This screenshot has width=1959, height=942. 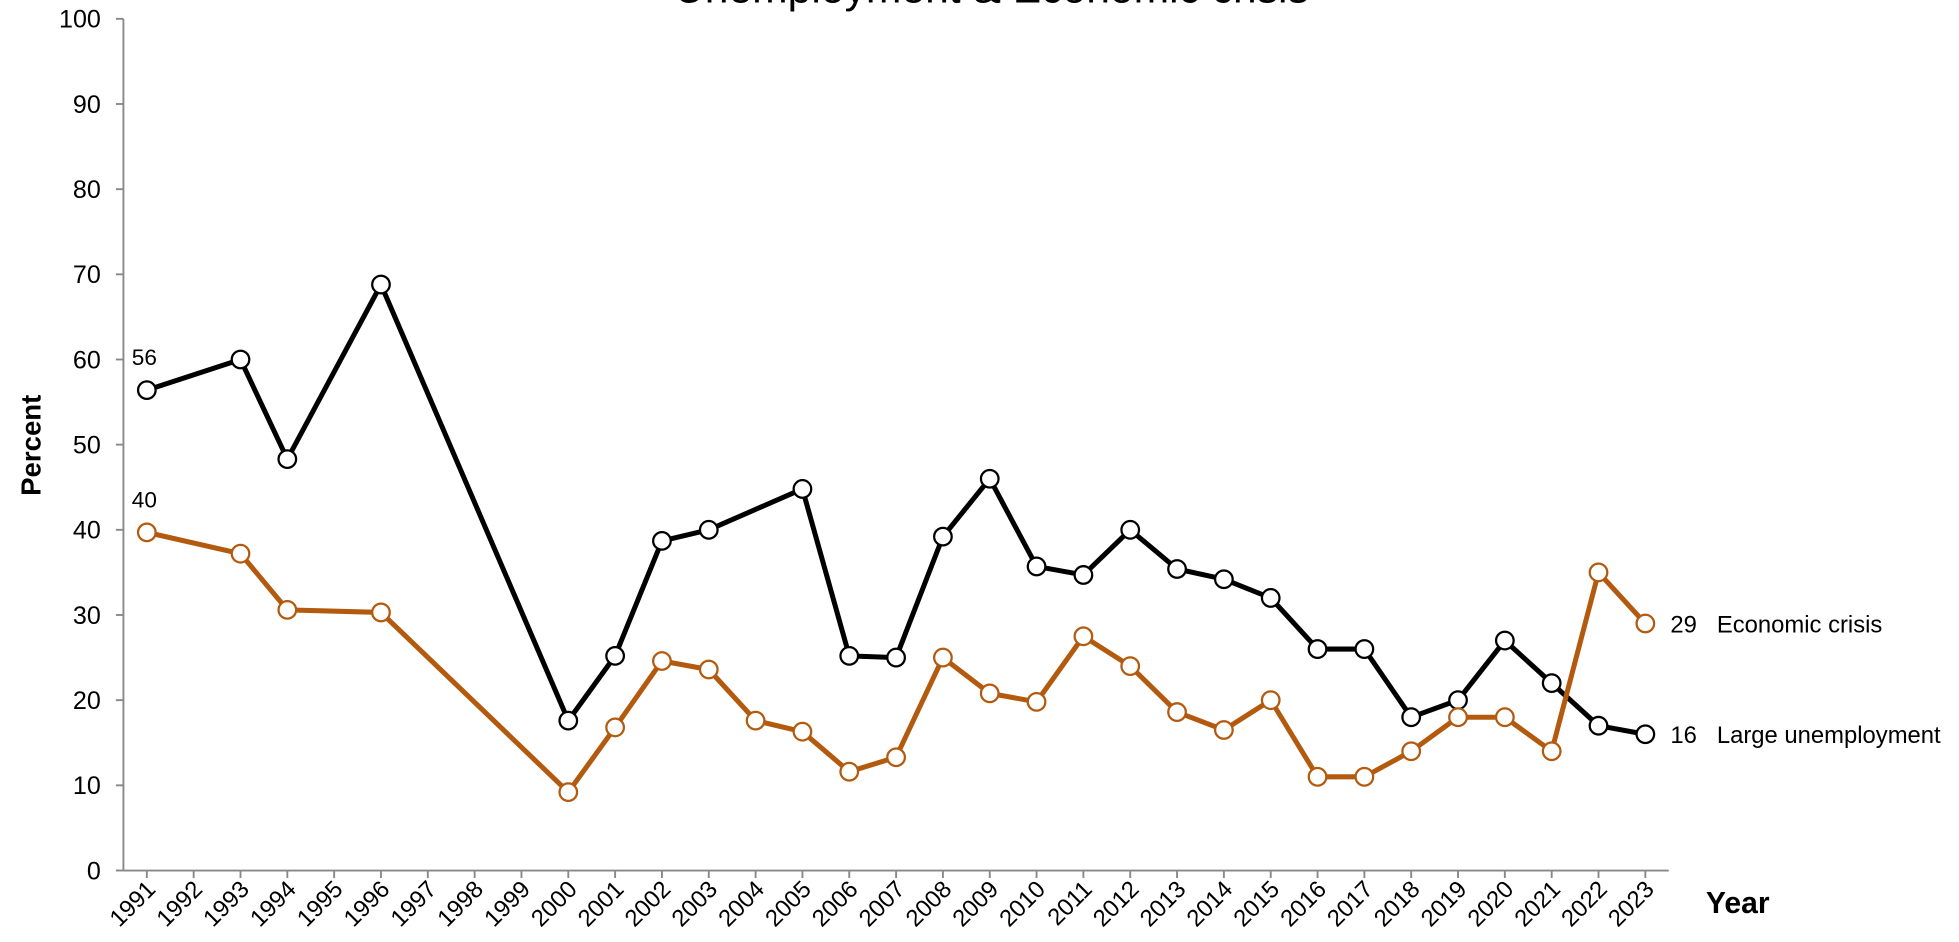 I want to click on x-tick-label: 2001, so click(x=601, y=904).